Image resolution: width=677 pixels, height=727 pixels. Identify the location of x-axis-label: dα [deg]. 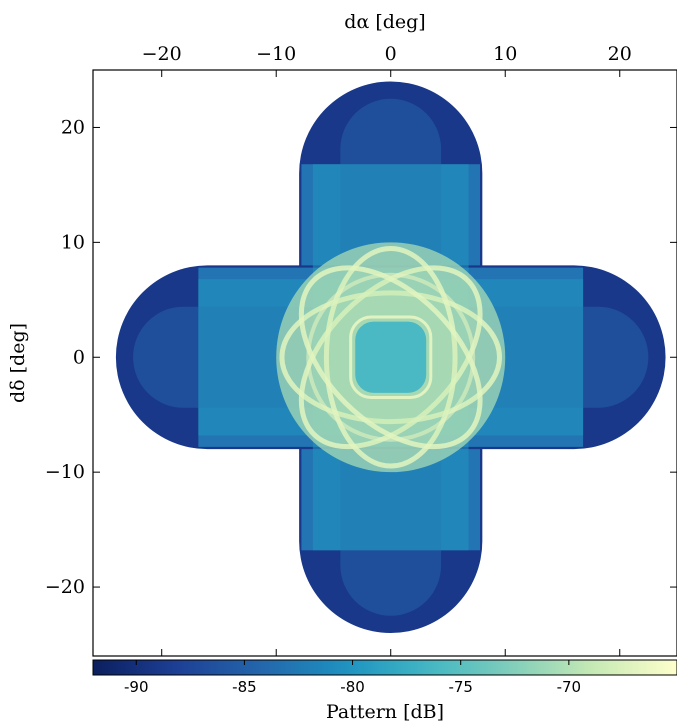
(384, 22).